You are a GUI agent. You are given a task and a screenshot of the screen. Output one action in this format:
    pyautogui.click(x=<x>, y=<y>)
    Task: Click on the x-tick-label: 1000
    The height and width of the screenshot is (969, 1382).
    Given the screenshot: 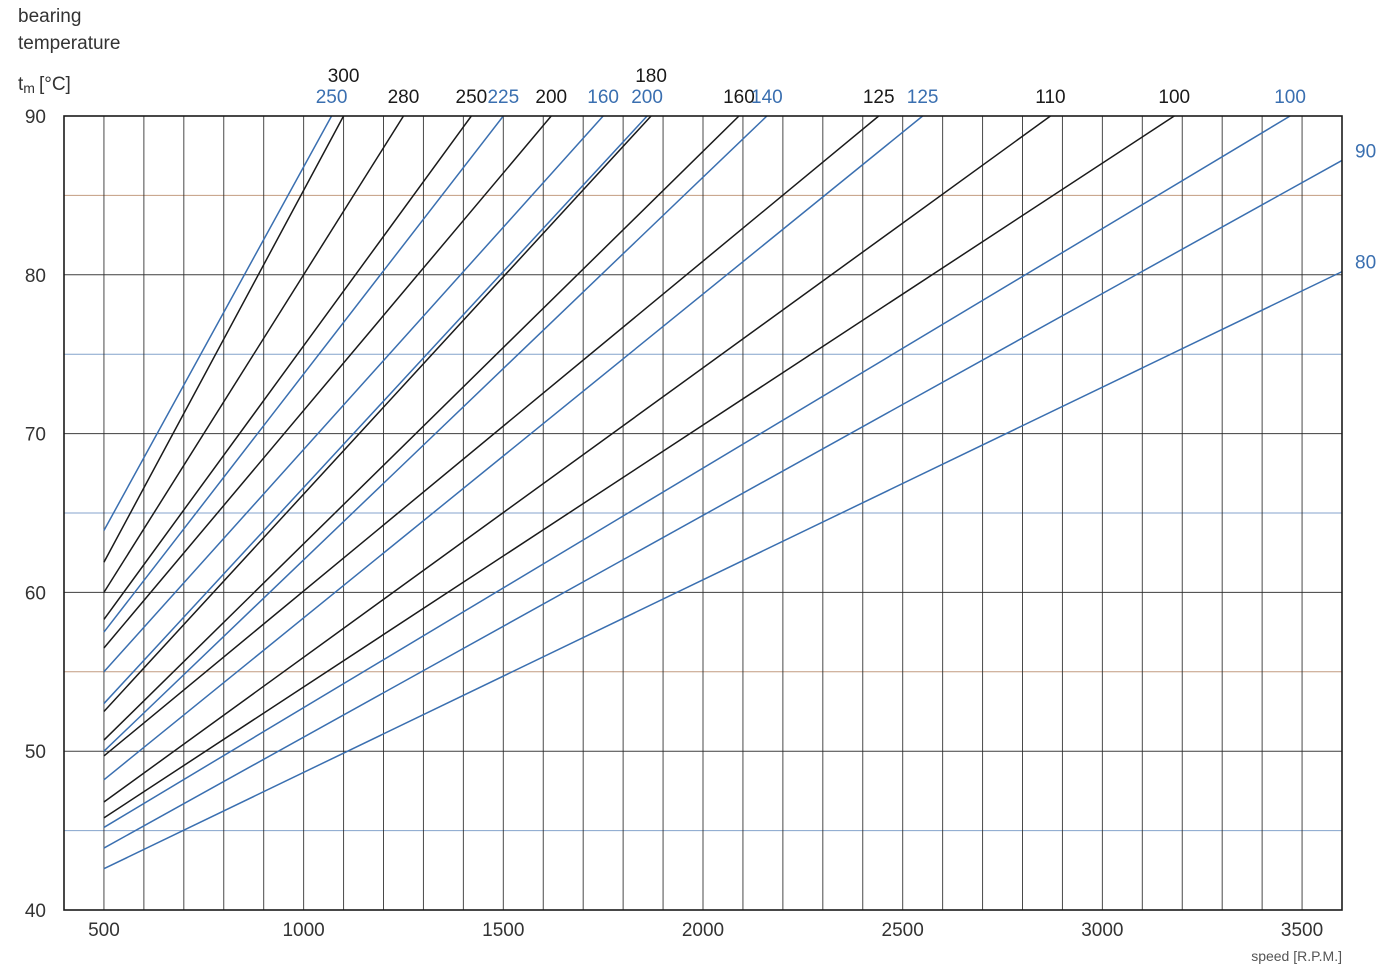 What is the action you would take?
    pyautogui.click(x=303, y=930)
    